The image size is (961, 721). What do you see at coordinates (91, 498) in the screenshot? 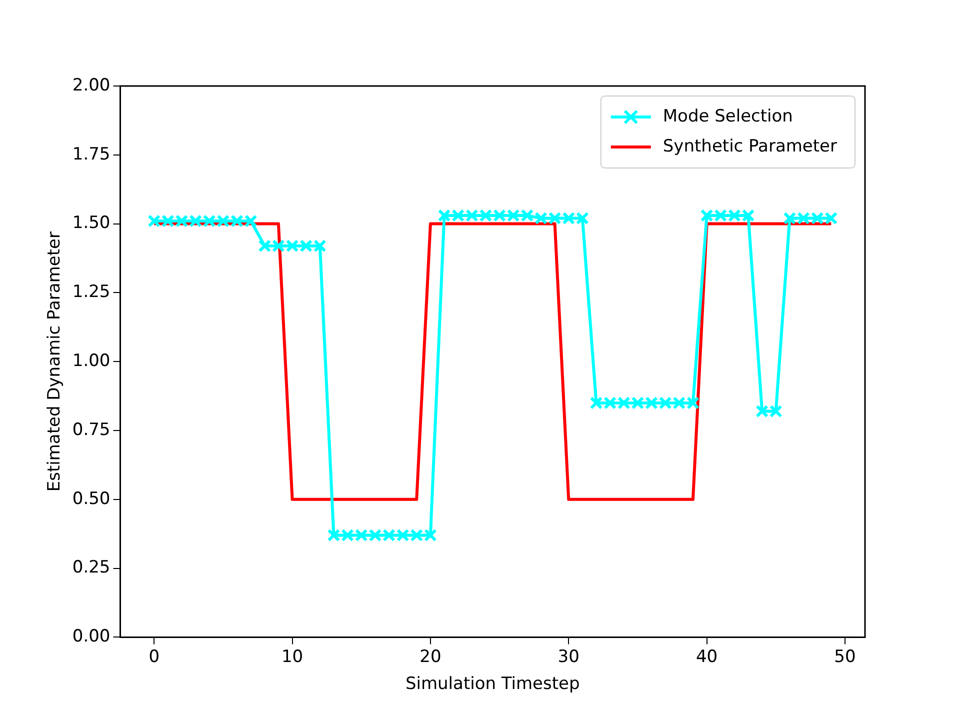
I see `y-tick-label: 0.50` at bounding box center [91, 498].